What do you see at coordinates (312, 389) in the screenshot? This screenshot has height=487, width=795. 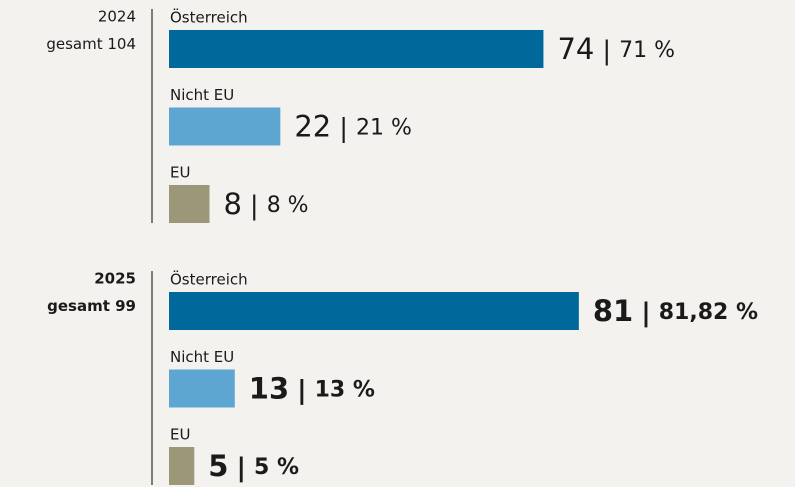 I see `value-label: 13 | 13 %` at bounding box center [312, 389].